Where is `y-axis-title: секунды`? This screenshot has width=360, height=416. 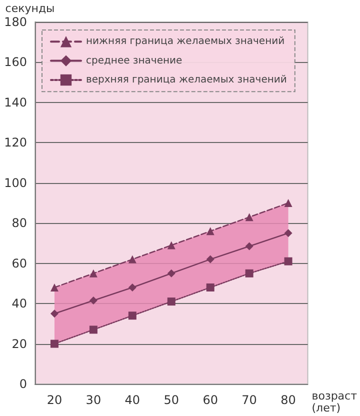
y-axis-title: секунды is located at coordinates (30, 8).